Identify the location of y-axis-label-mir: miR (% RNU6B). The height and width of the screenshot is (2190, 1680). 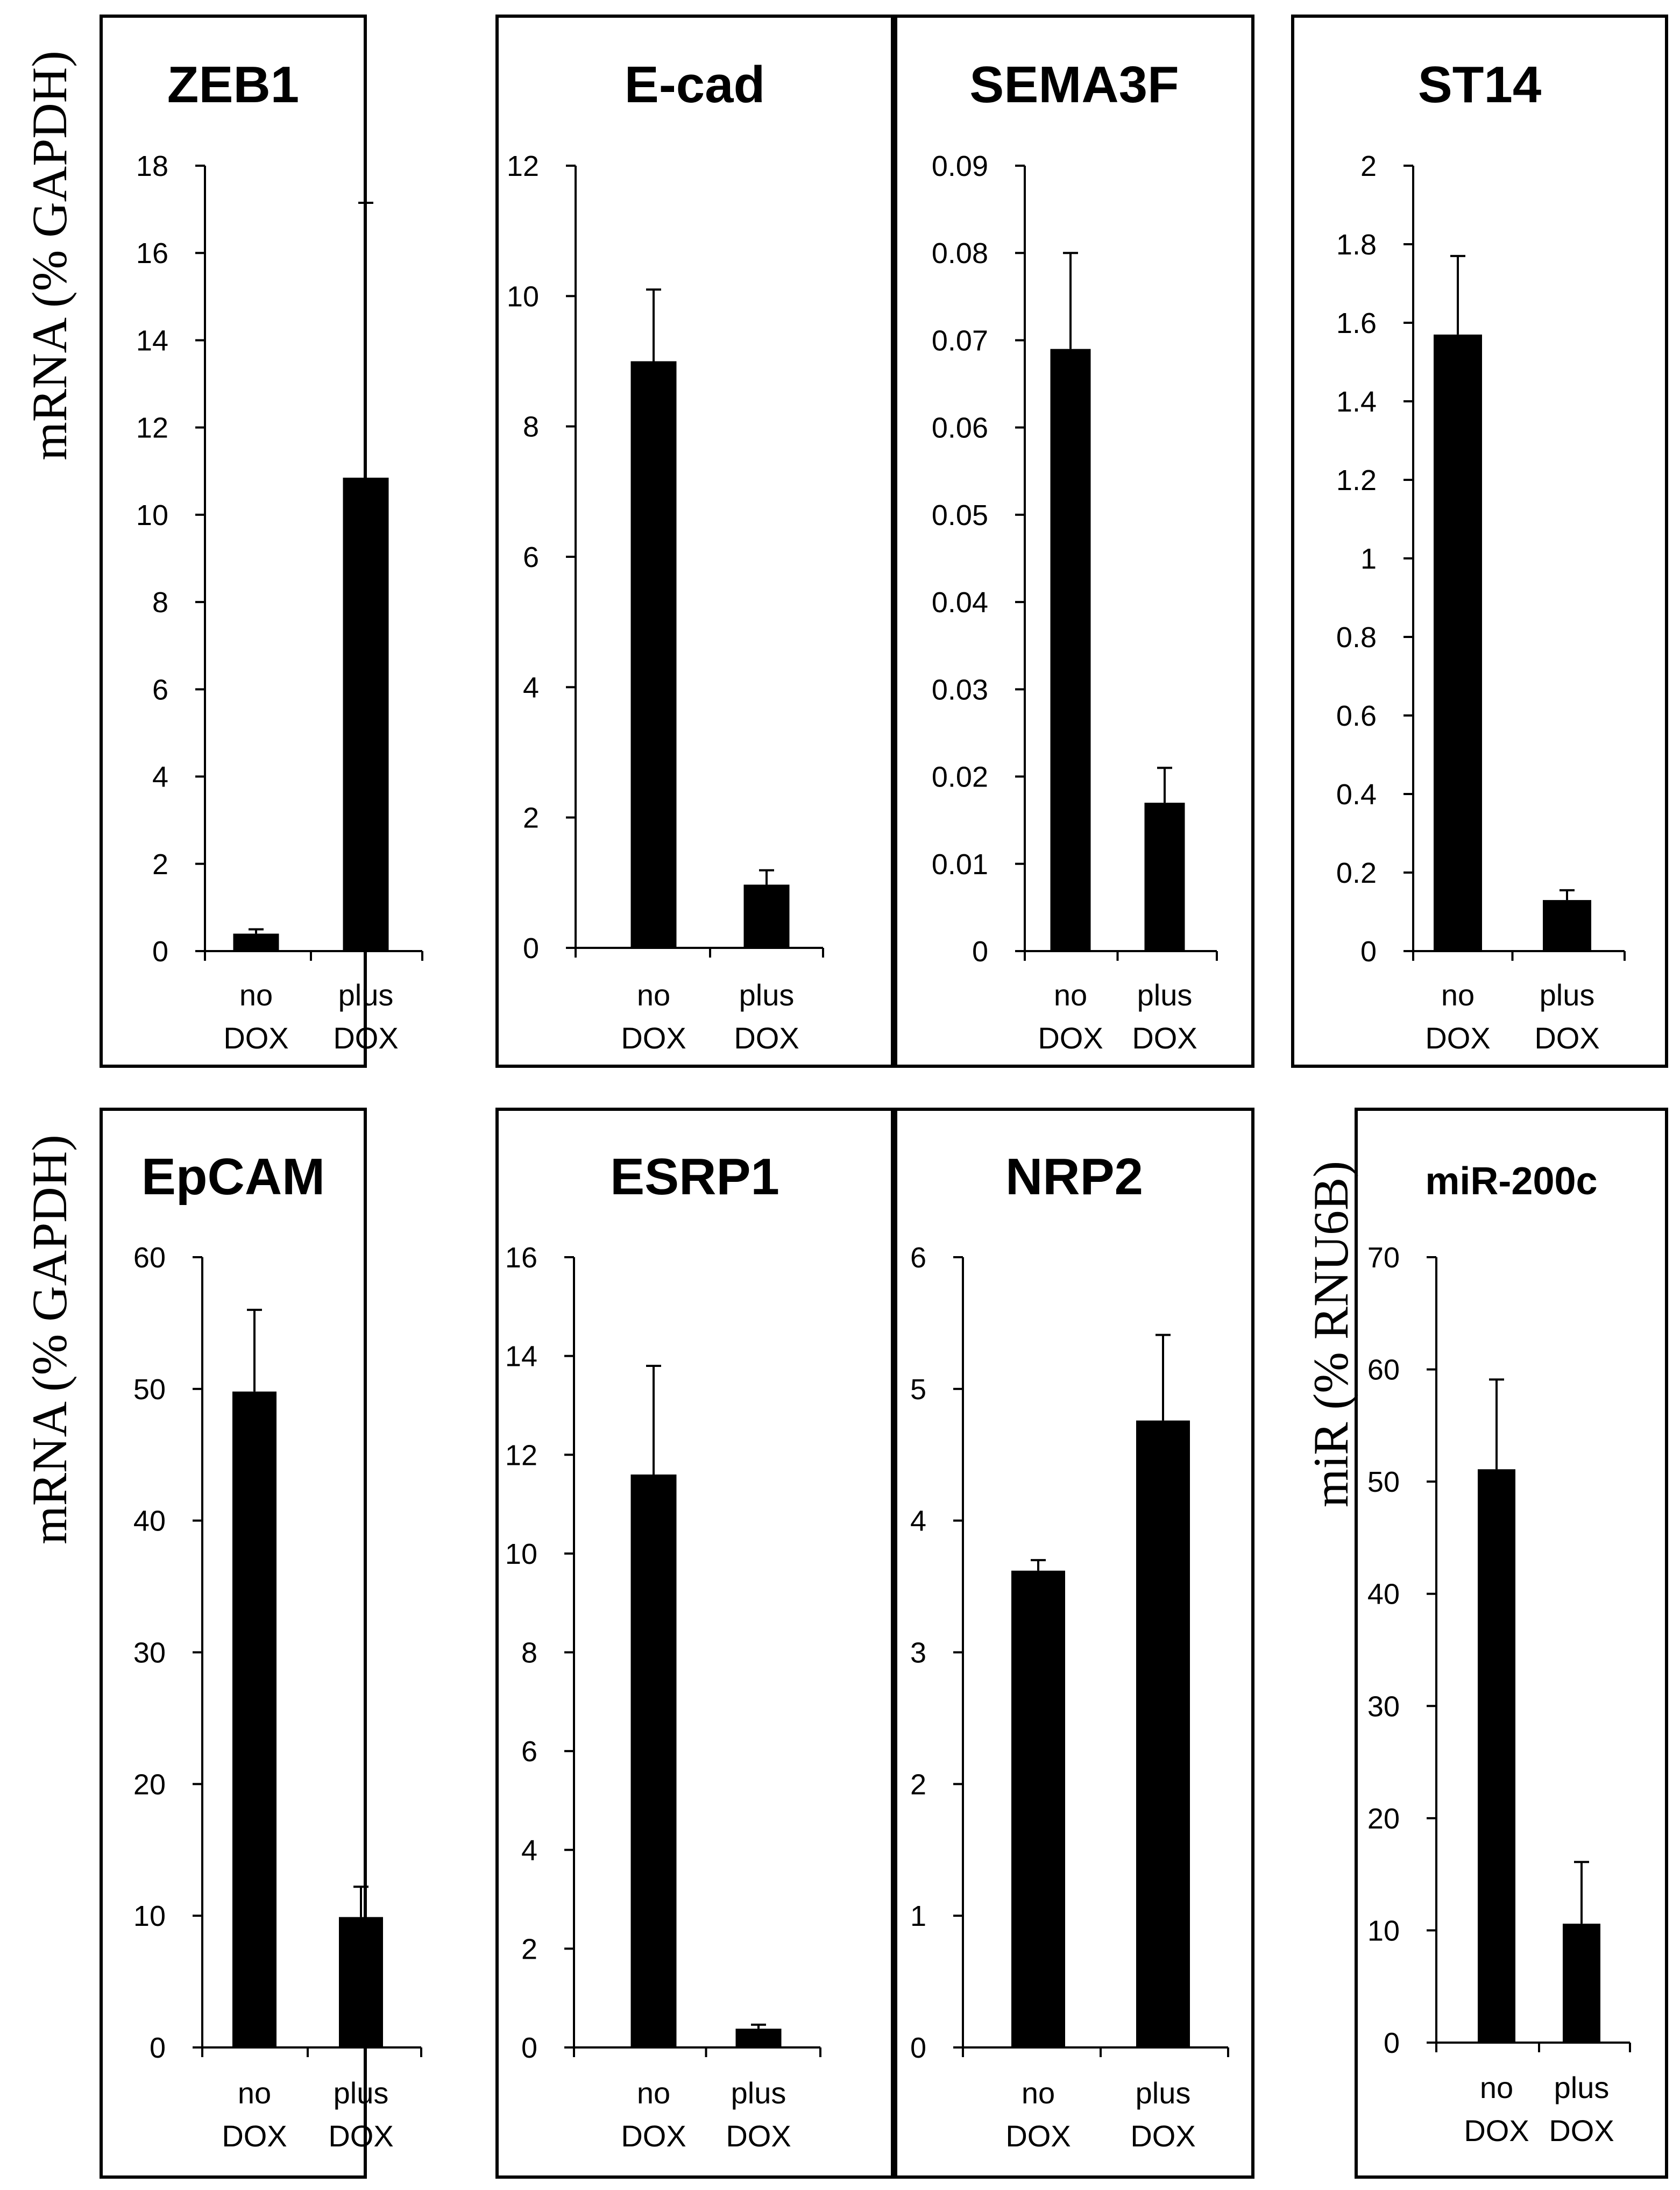
(1330, 1334).